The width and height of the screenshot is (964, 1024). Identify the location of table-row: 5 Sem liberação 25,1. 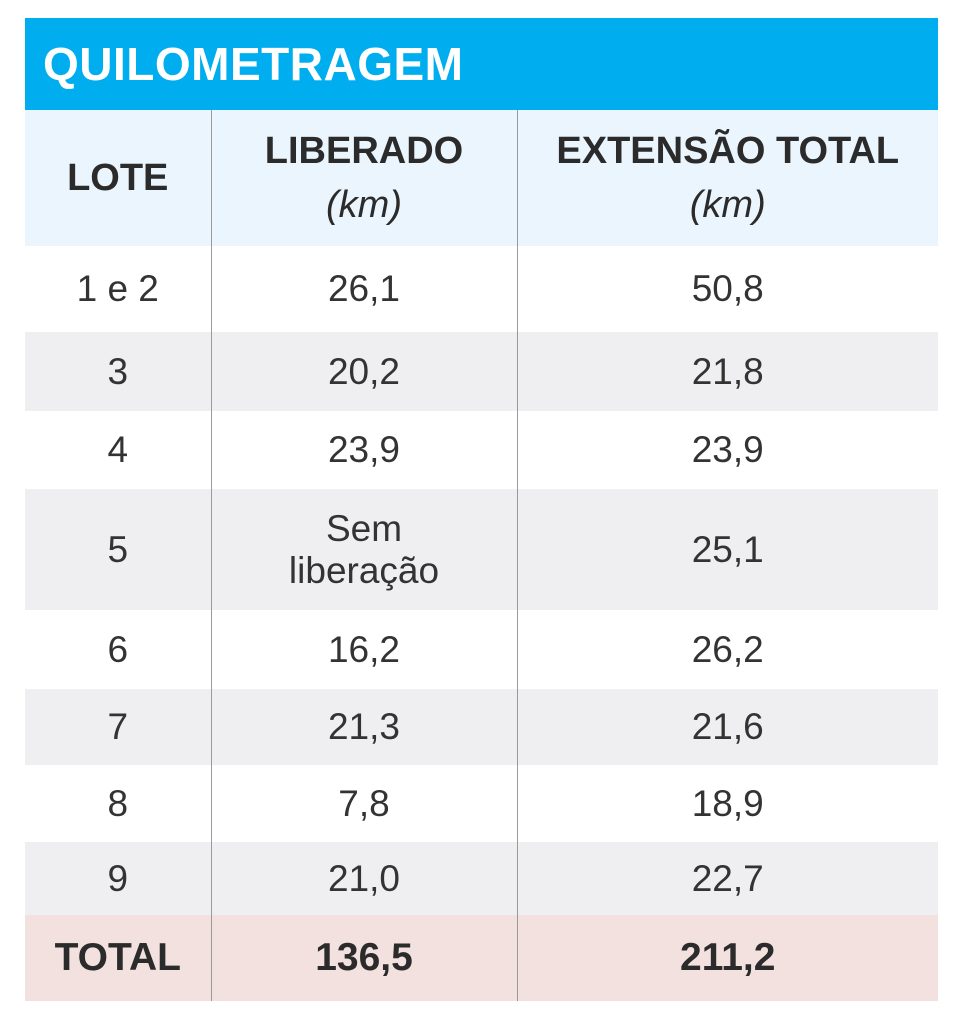
(481, 549).